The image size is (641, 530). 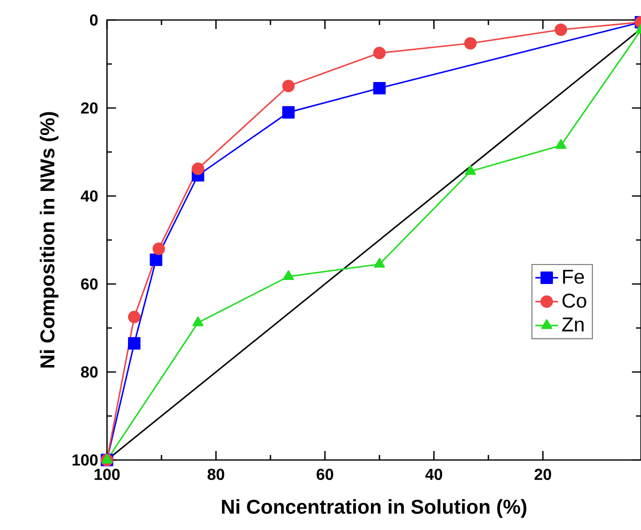 What do you see at coordinates (374, 508) in the screenshot?
I see `x-axis-title: Ni Concentration in Solution (%)` at bounding box center [374, 508].